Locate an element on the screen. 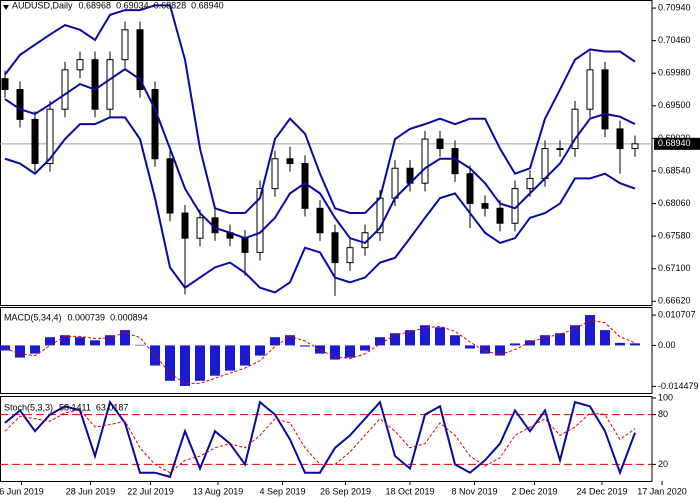 The width and height of the screenshot is (700, 500). panel-title: MACD(5,34,4) is located at coordinates (33, 317).